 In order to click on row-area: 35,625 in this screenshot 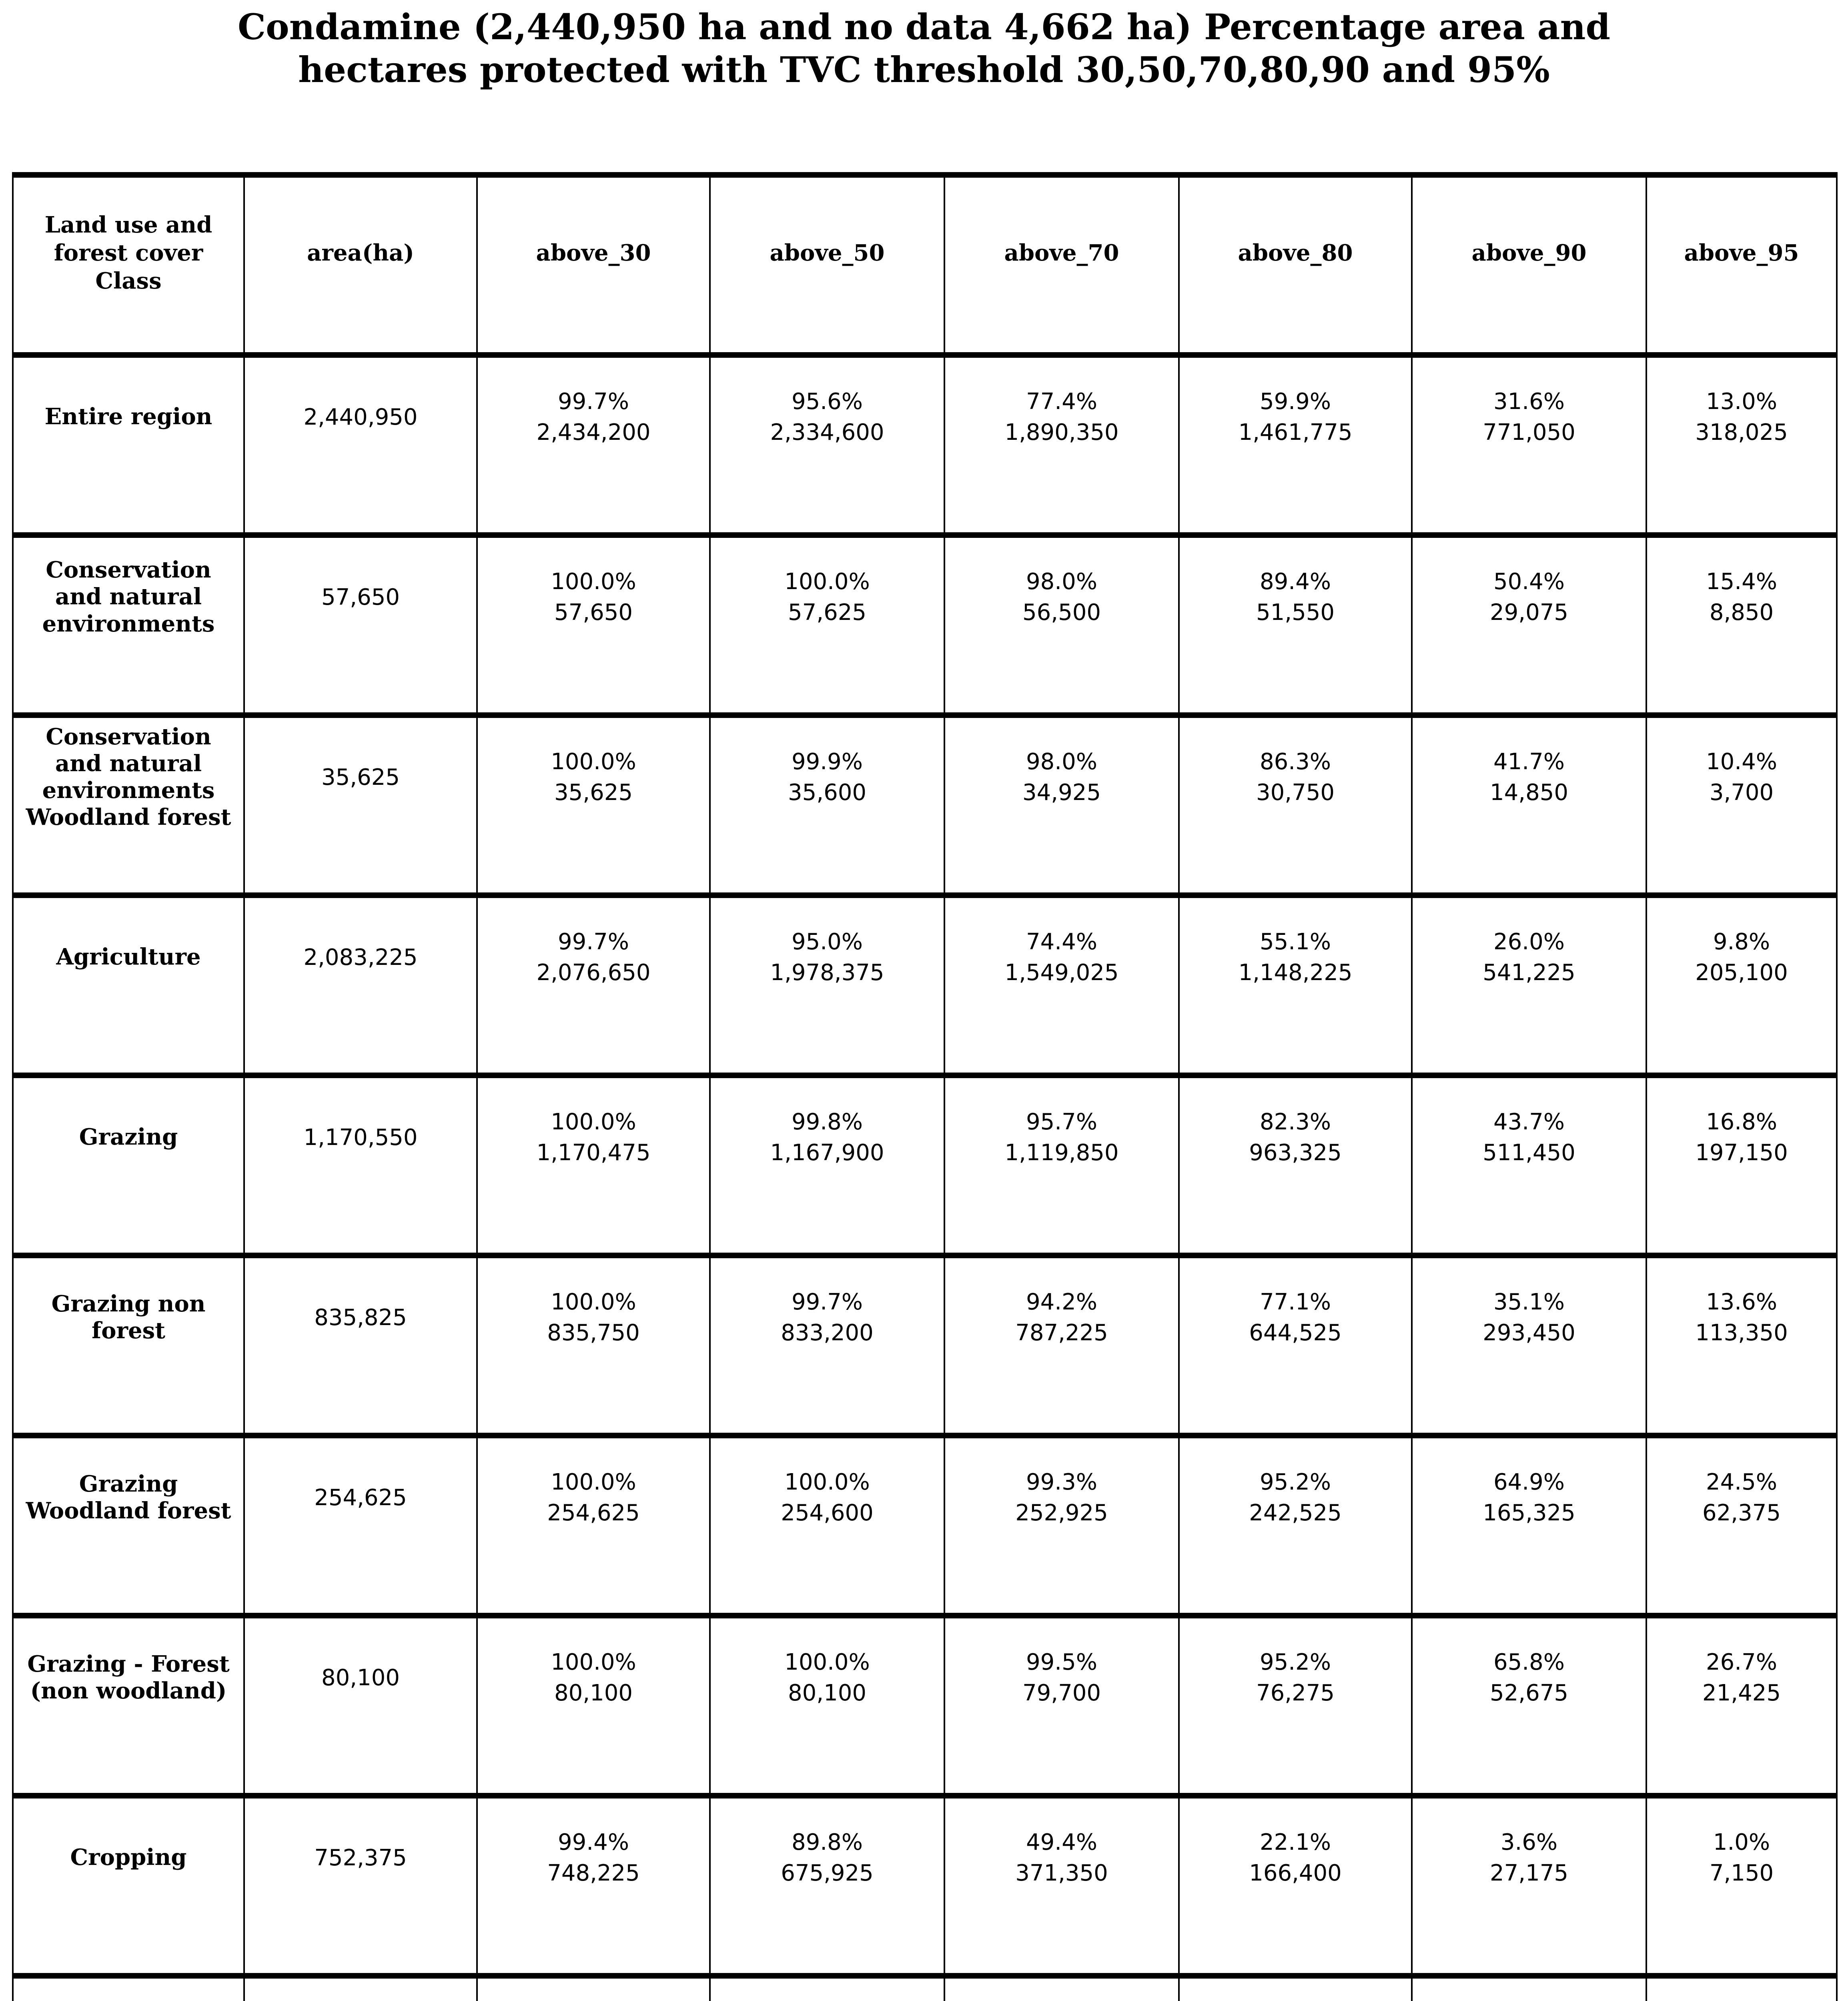, I will do `click(360, 805)`.